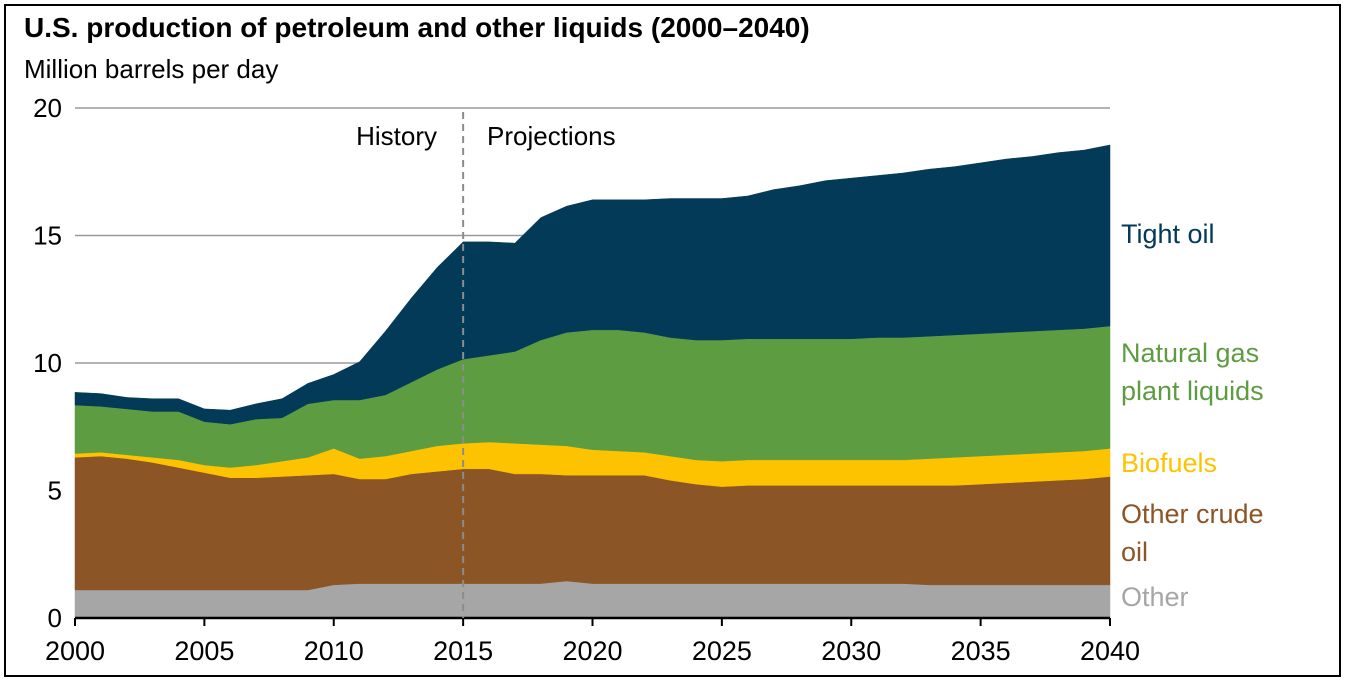 The height and width of the screenshot is (683, 1347). What do you see at coordinates (47, 236) in the screenshot?
I see `y-tick-label: 15` at bounding box center [47, 236].